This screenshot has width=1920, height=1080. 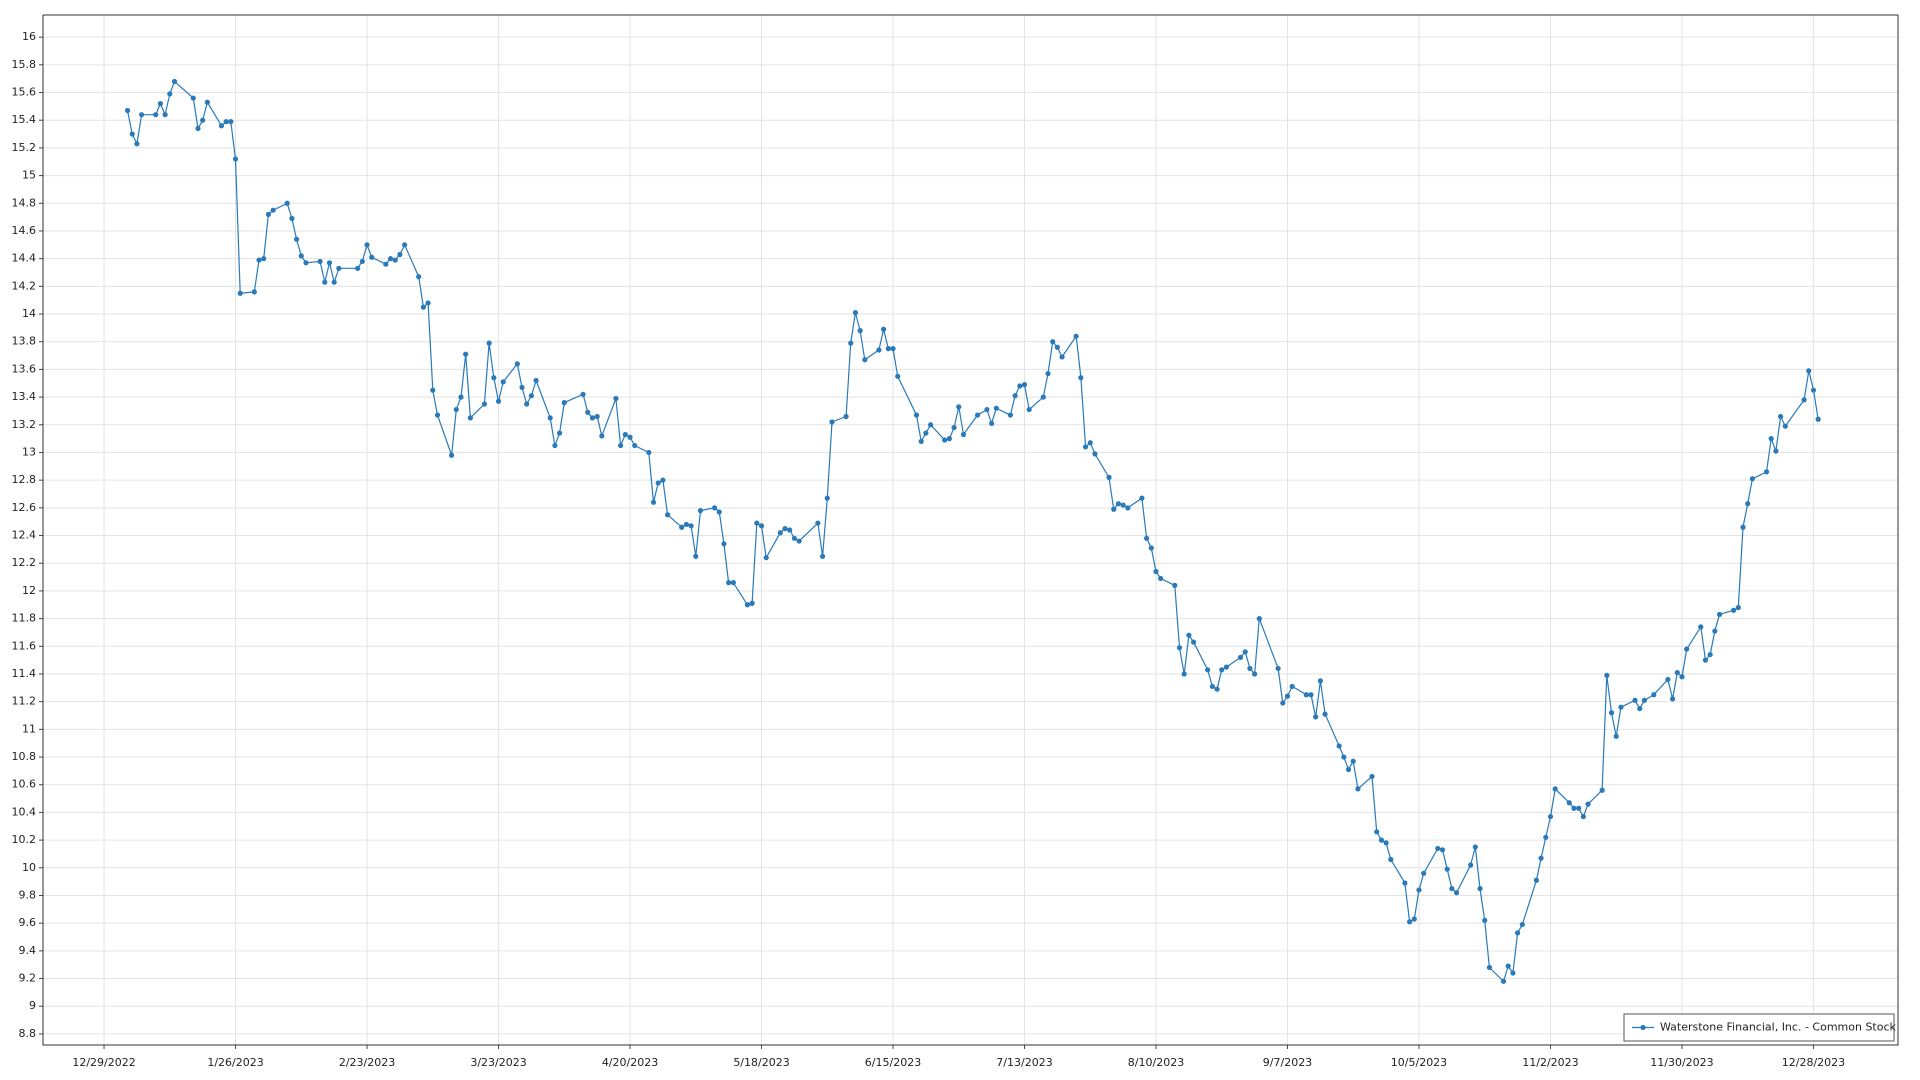 What do you see at coordinates (24, 507) in the screenshot?
I see `y-tick-label: 12.6` at bounding box center [24, 507].